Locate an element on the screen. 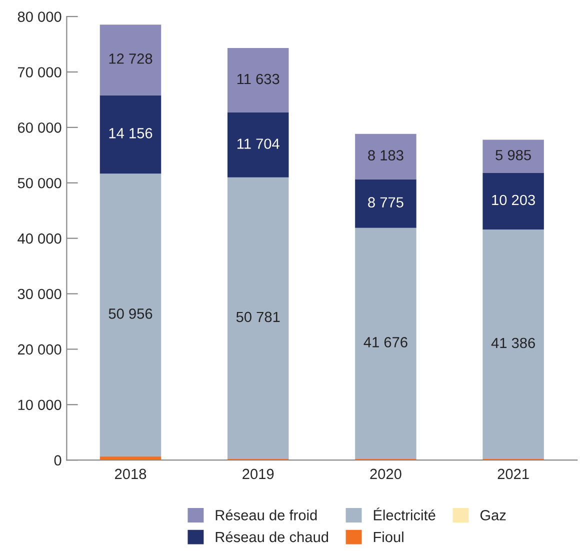  x-tick-label: 2018 is located at coordinates (130, 474).